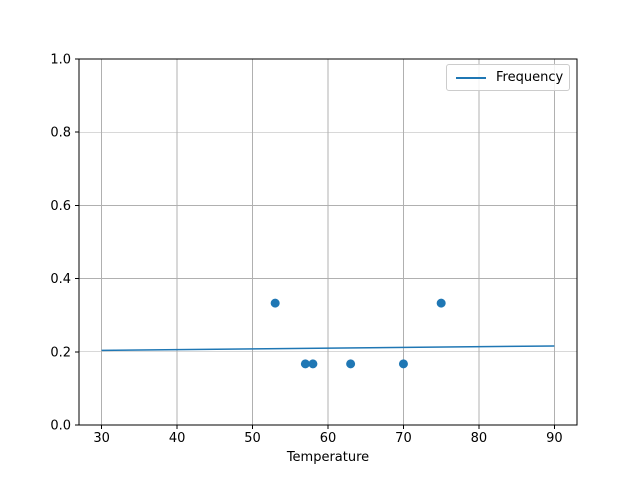 The height and width of the screenshot is (480, 640). What do you see at coordinates (530, 77) in the screenshot?
I see `legend-label: Frequency` at bounding box center [530, 77].